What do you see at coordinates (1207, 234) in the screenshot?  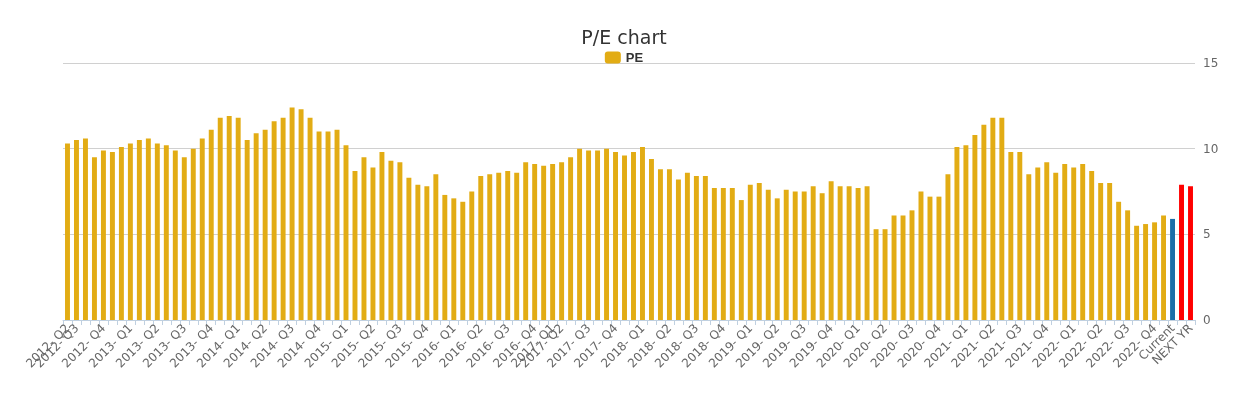 I see `y-tick-label: 5` at bounding box center [1207, 234].